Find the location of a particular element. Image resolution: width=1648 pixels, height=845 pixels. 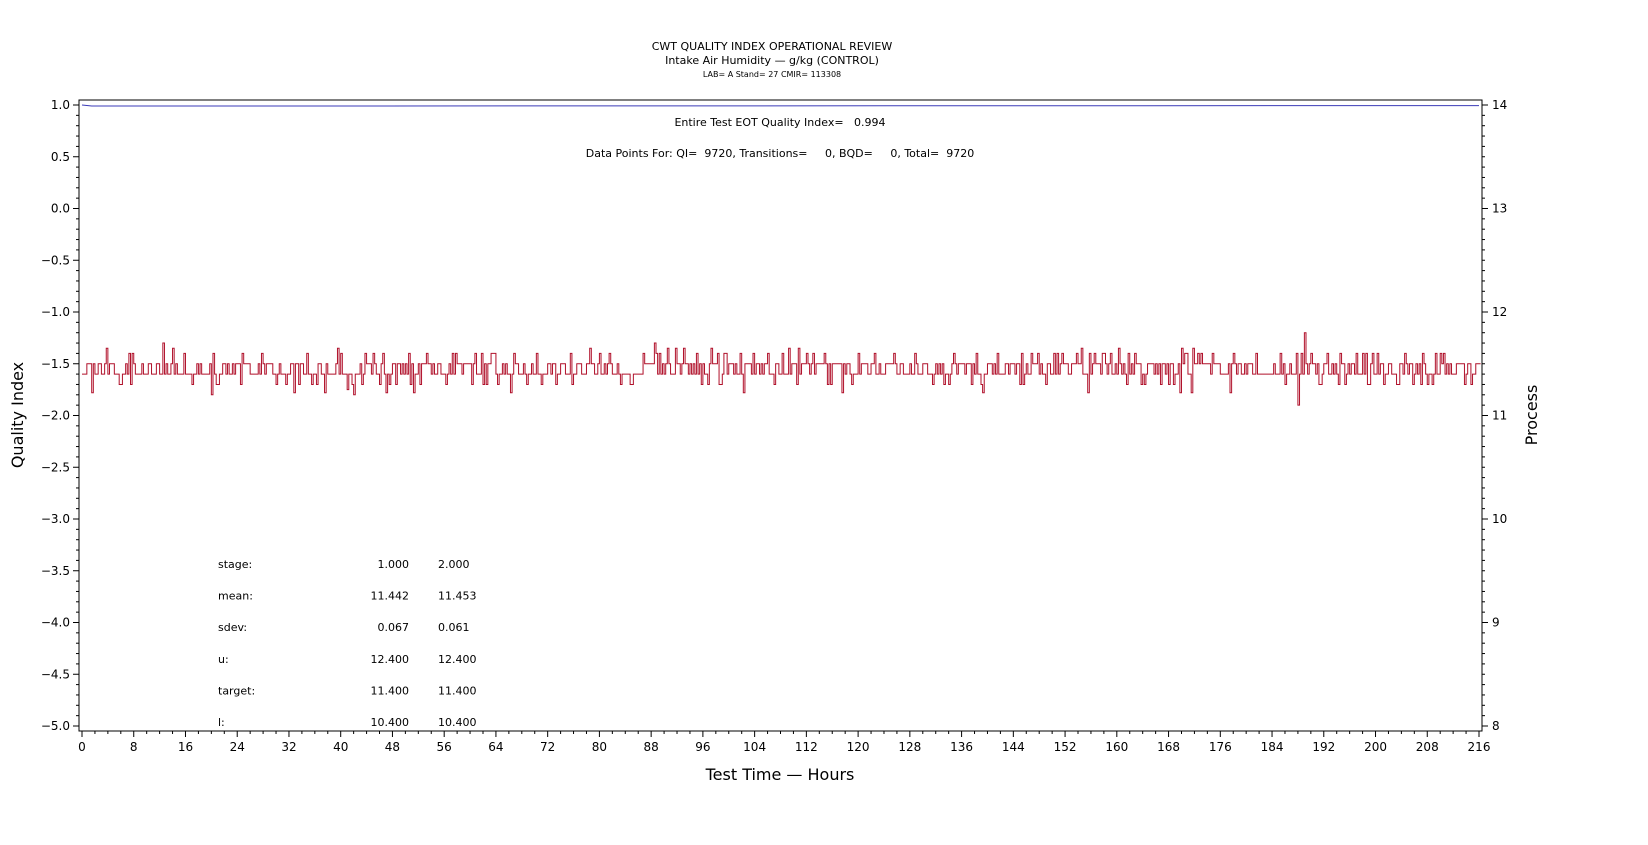

y-left-tick-label: −0.5 is located at coordinates (55, 260).